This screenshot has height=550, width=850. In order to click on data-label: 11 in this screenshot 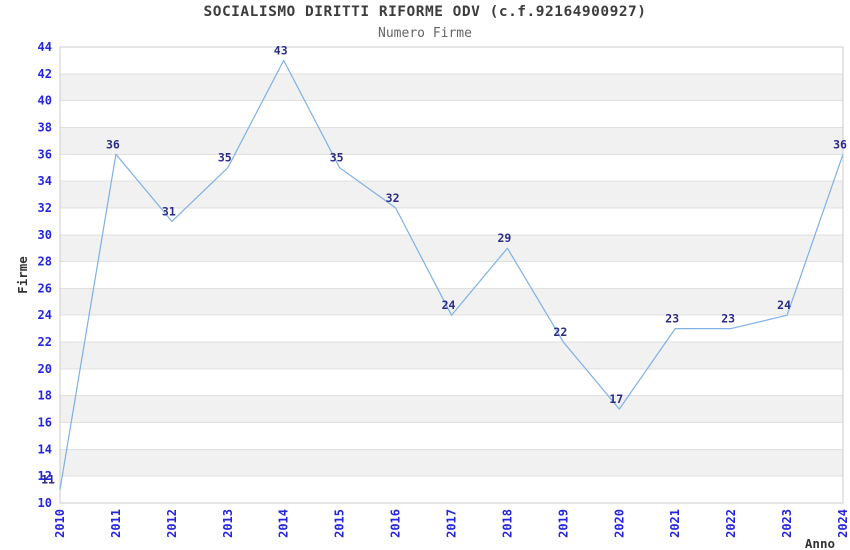, I will do `click(48, 480)`.